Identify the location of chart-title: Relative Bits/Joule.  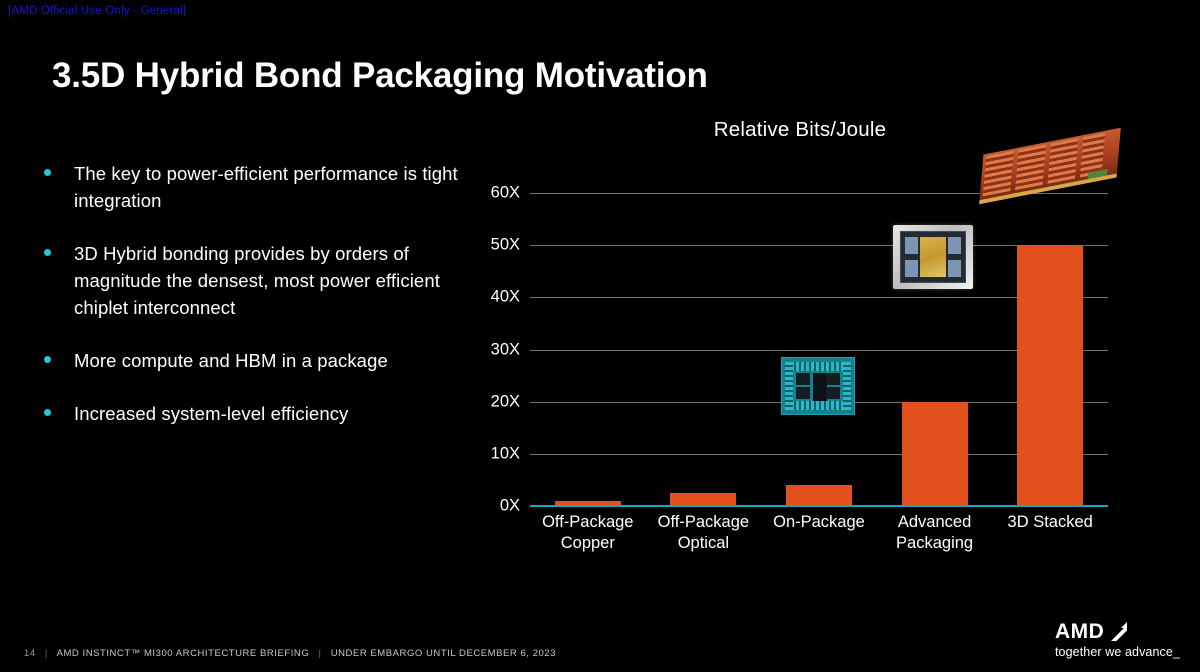
(800, 129).